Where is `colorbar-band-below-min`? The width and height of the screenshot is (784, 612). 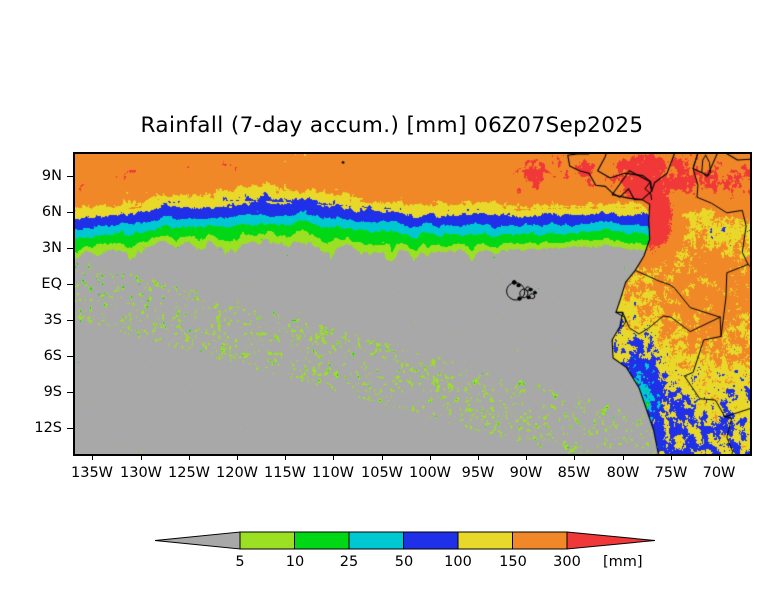 colorbar-band-below-min is located at coordinates (198, 540).